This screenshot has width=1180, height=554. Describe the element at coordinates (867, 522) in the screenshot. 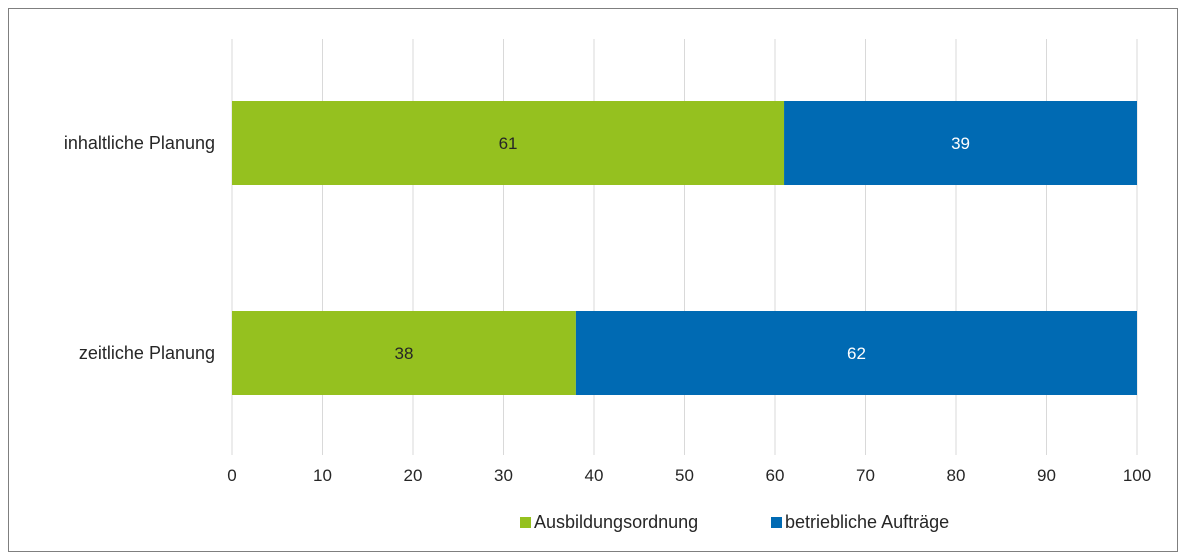

I see `legend-label: betriebliche Aufträge` at that location.